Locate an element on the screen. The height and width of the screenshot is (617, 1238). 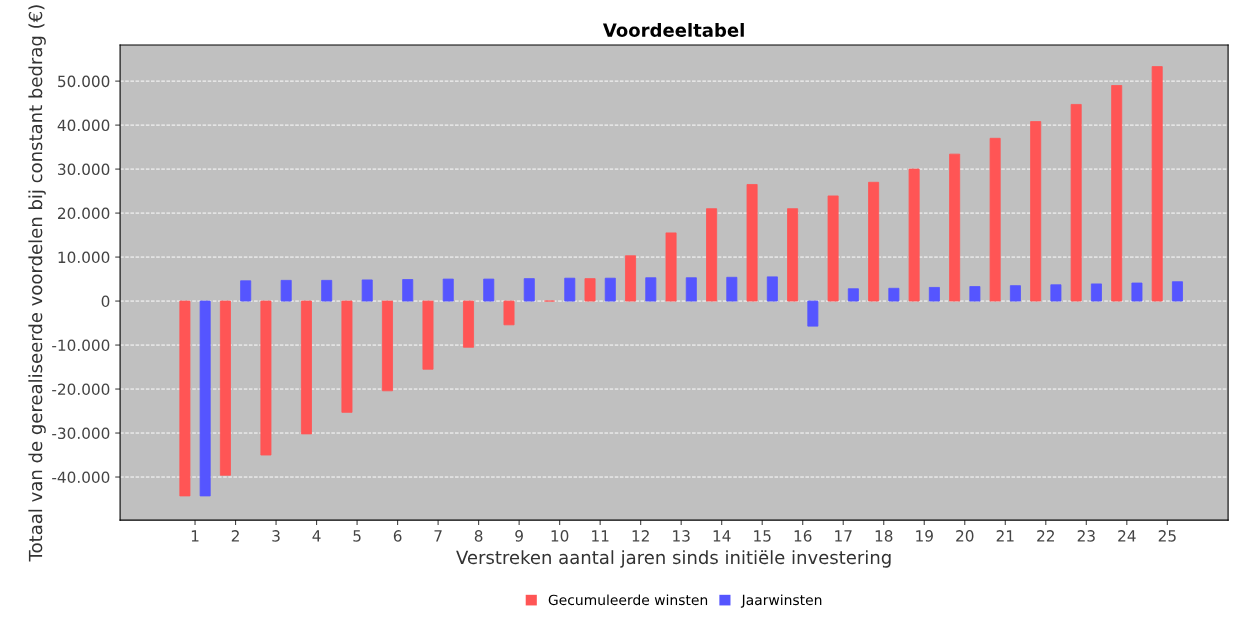
x-tick-label: 16 is located at coordinates (803, 536).